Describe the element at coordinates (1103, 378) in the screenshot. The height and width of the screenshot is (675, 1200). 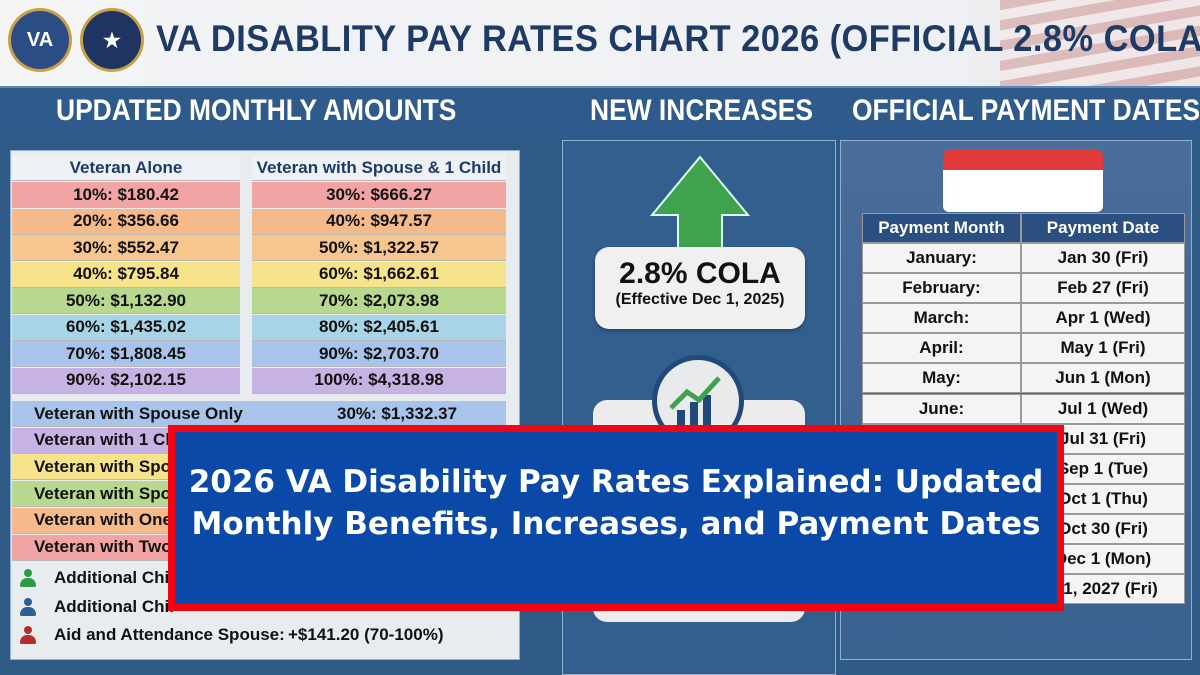
I see `payment-cell: Jun 1 (Mon)` at that location.